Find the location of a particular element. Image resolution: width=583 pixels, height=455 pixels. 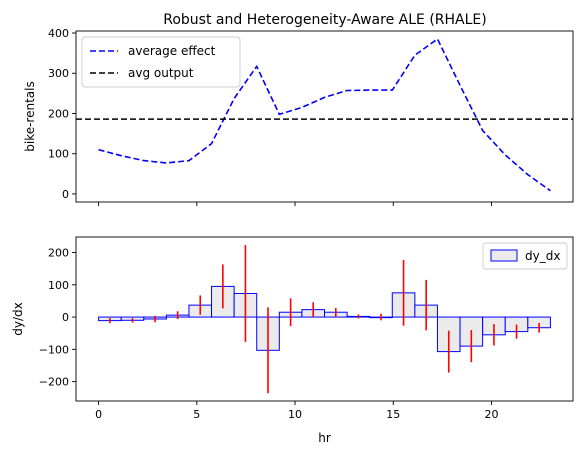

top-legend: average effect avg output is located at coordinates (161, 62).